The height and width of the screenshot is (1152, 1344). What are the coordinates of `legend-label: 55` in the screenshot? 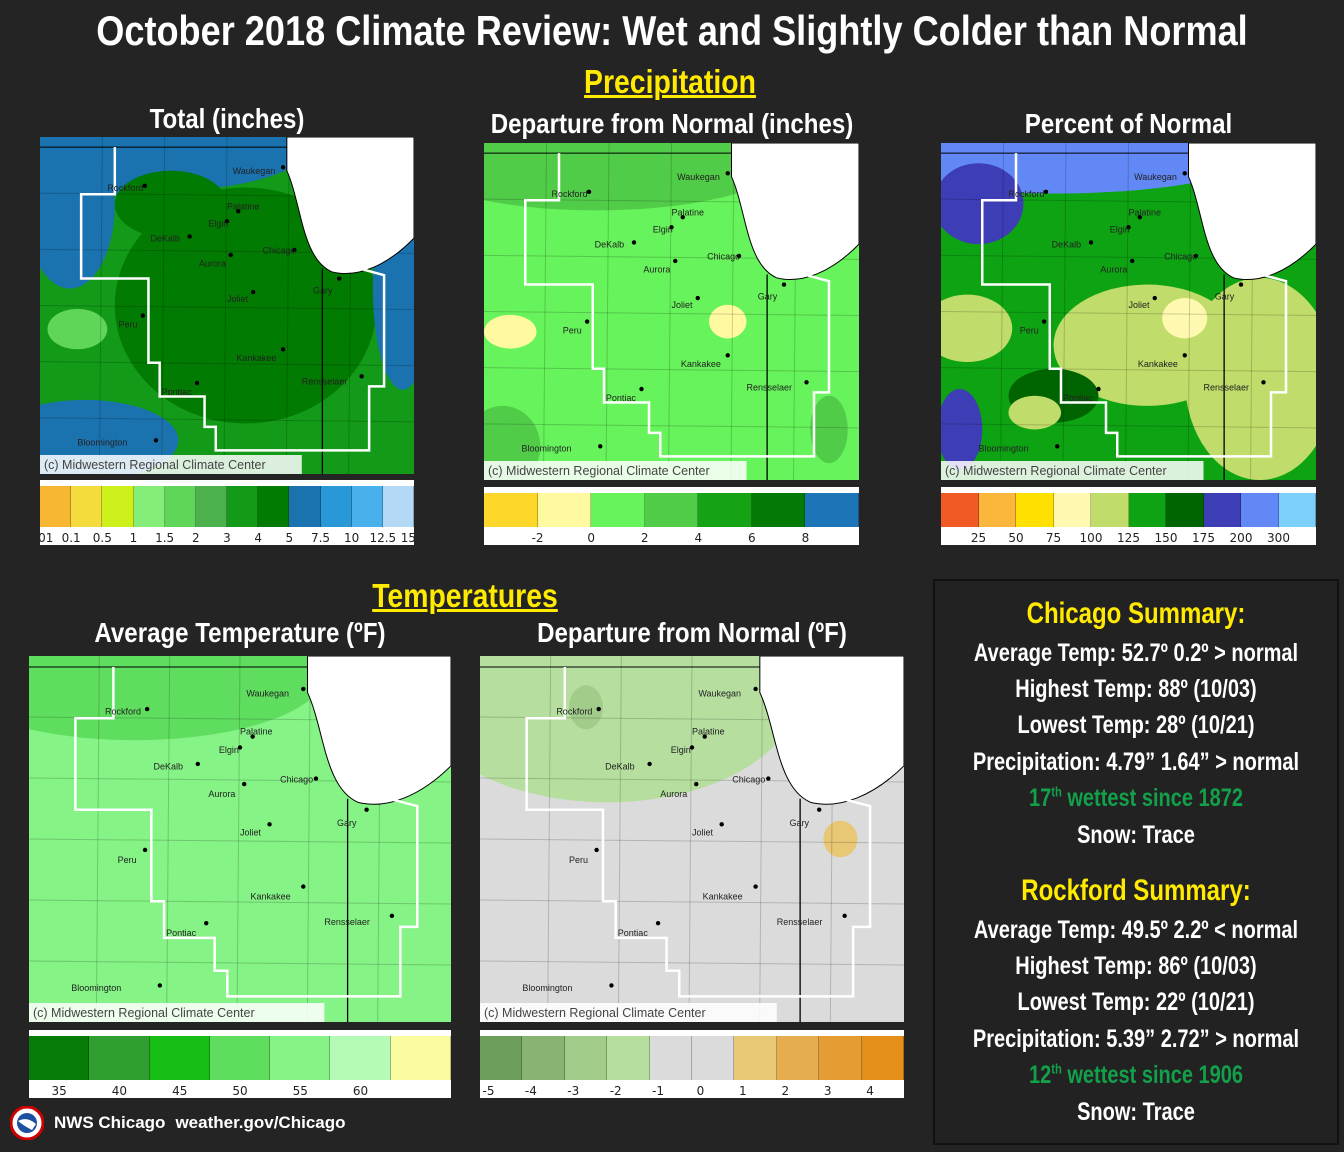 It's located at (300, 1091).